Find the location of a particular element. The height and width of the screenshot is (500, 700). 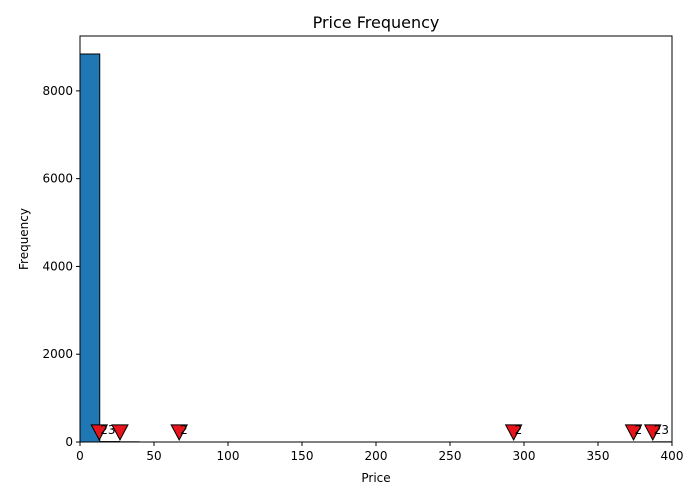

x-tick-label-3: 150 is located at coordinates (302, 456).